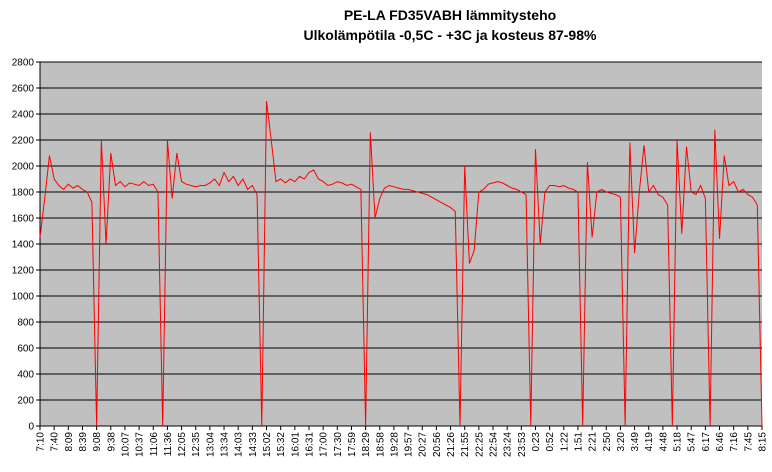 The height and width of the screenshot is (472, 772). What do you see at coordinates (154, 444) in the screenshot?
I see `x-tick-label: 11:06` at bounding box center [154, 444].